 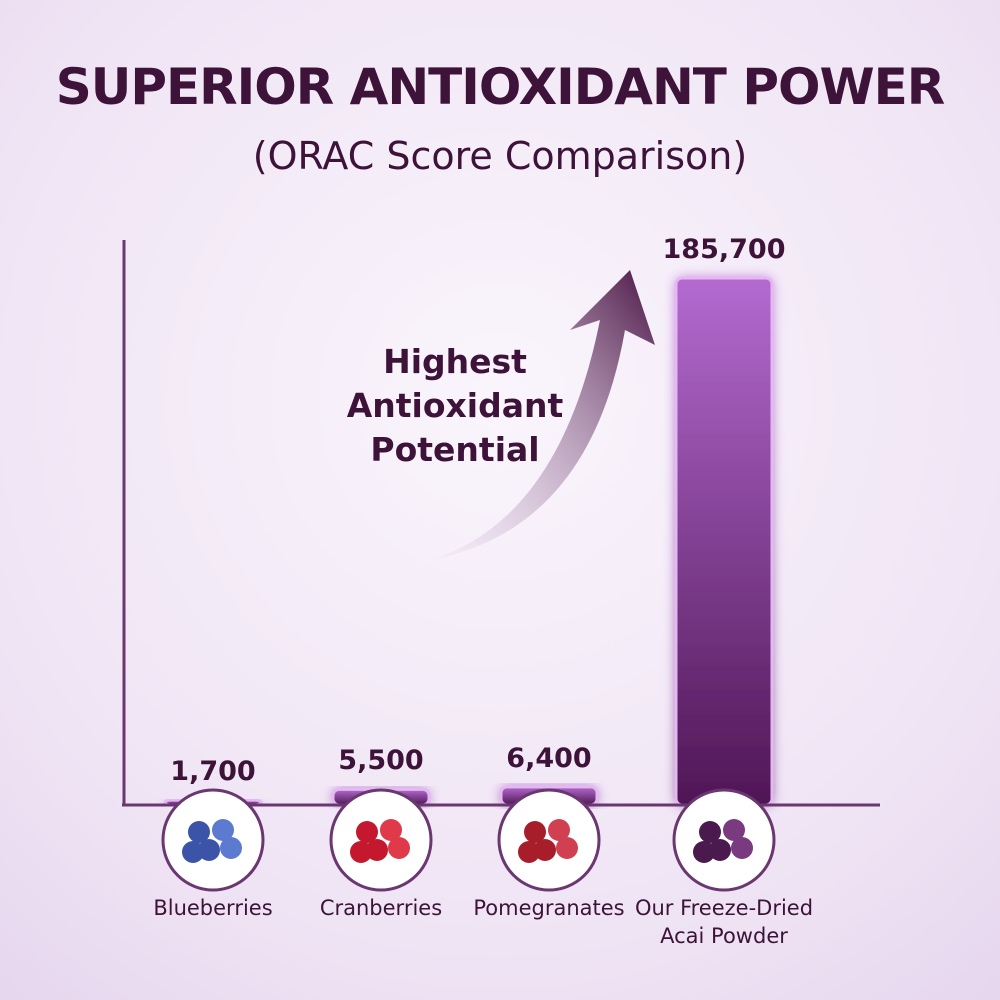 I want to click on value-label: 185,700, so click(x=724, y=249).